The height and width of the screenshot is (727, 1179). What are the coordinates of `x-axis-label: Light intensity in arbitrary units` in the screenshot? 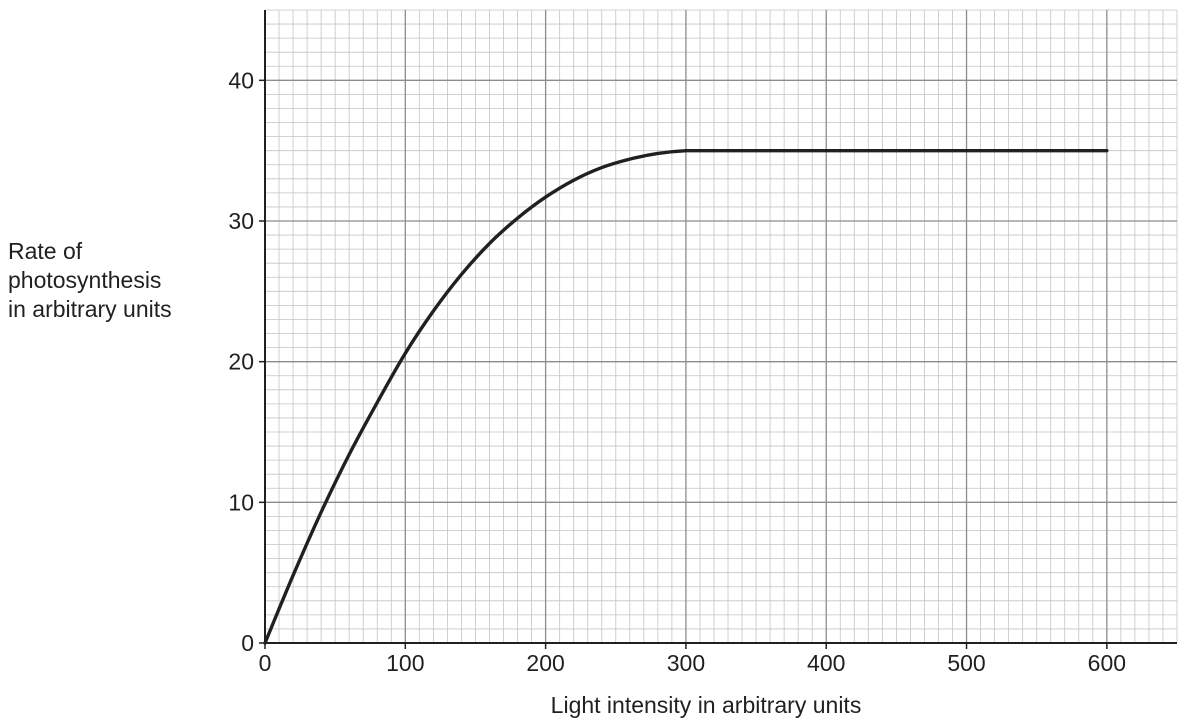 It's located at (706, 705).